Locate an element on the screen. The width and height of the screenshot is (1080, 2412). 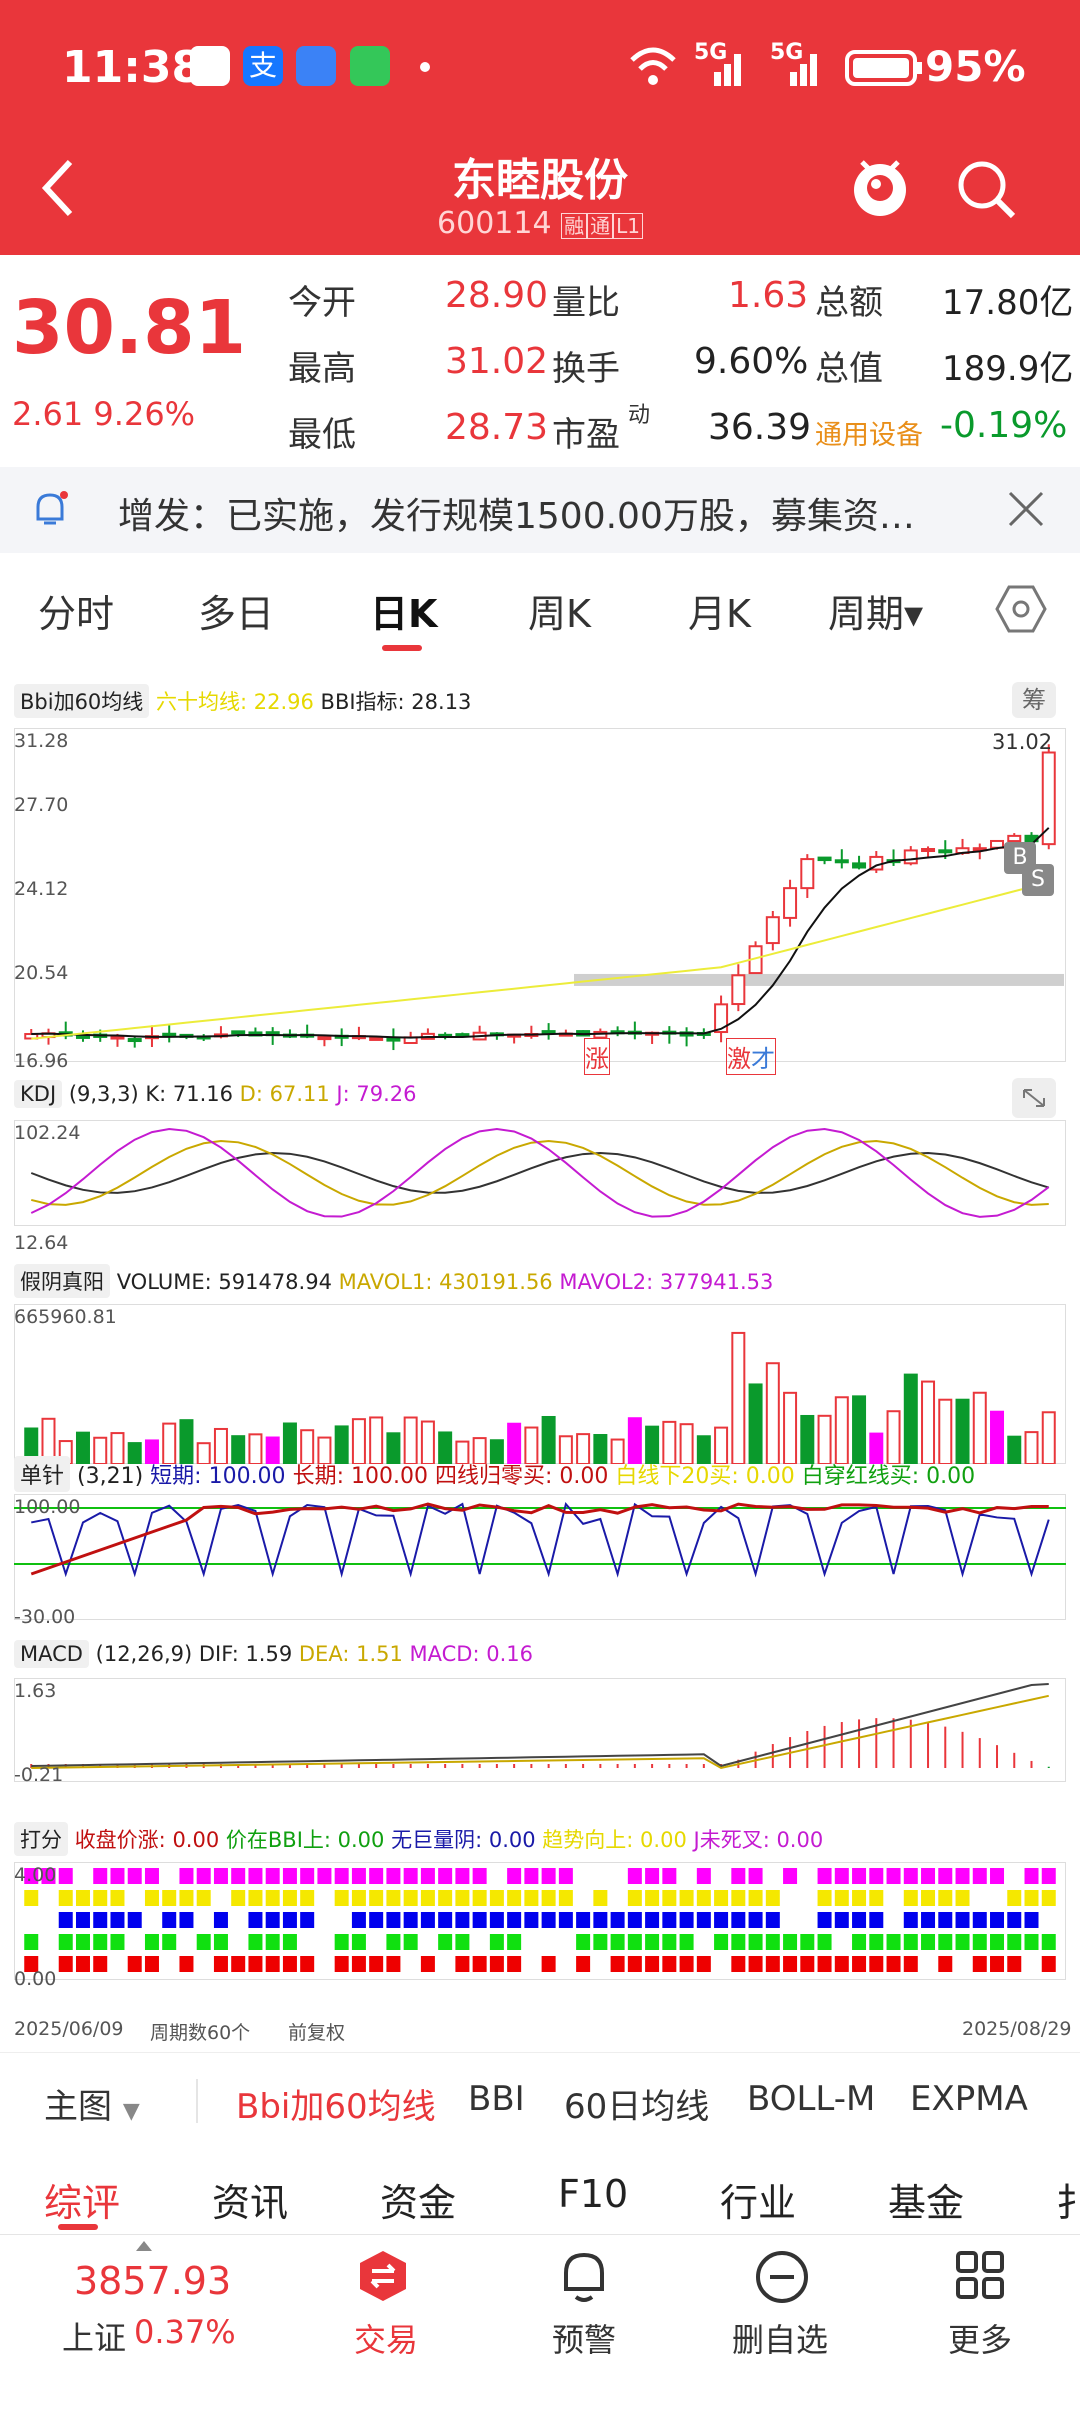
search-icon is located at coordinates (987, 190).